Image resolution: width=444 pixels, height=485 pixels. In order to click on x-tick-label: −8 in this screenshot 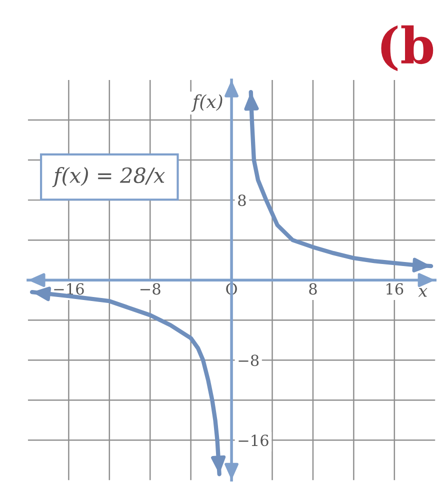, I will do `click(150, 289)`.